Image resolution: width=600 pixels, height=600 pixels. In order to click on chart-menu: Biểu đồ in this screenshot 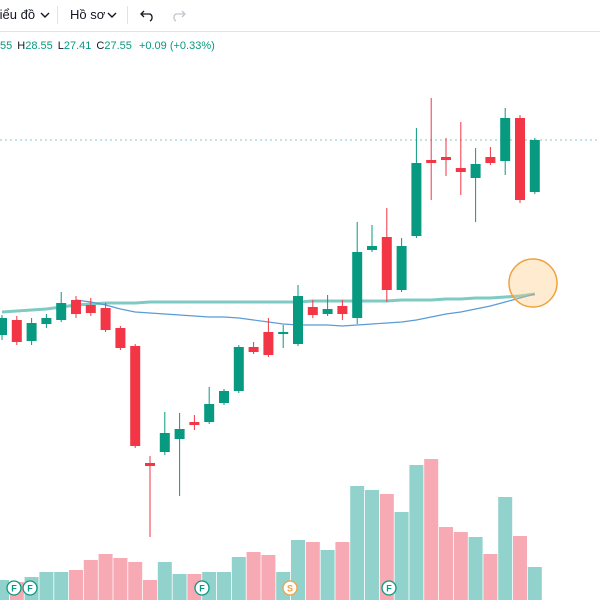, I will do `click(18, 14)`.